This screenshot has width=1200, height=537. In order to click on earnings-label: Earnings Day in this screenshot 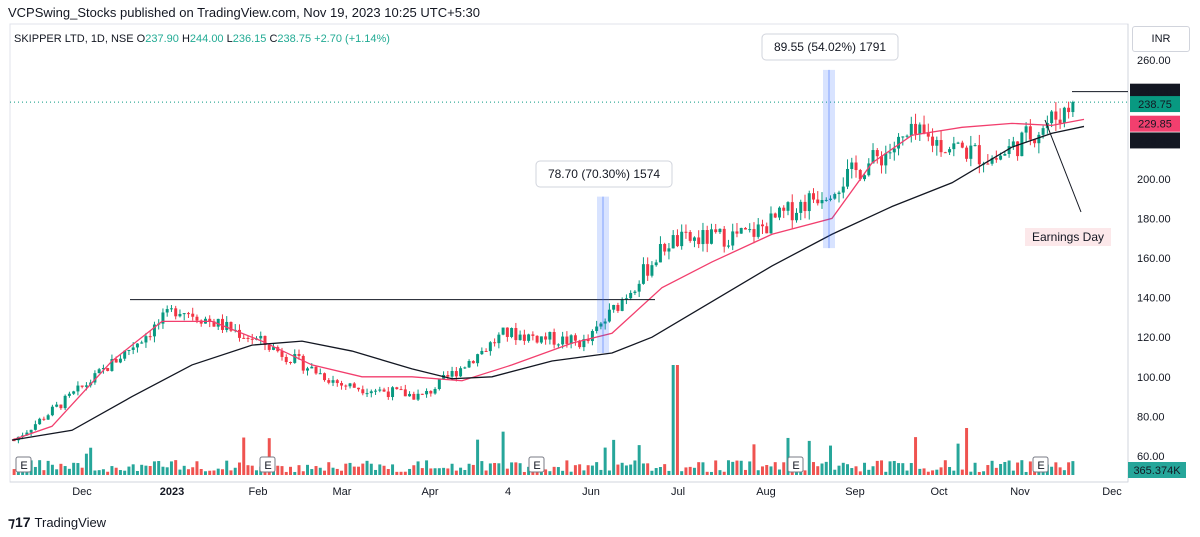, I will do `click(1068, 237)`.